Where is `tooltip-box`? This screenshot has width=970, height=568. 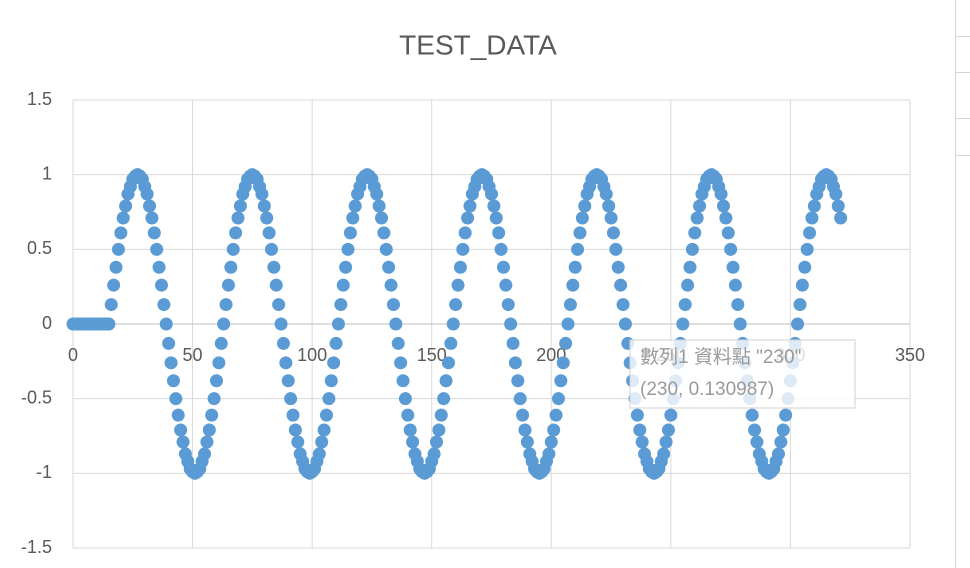
tooltip-box is located at coordinates (742, 374).